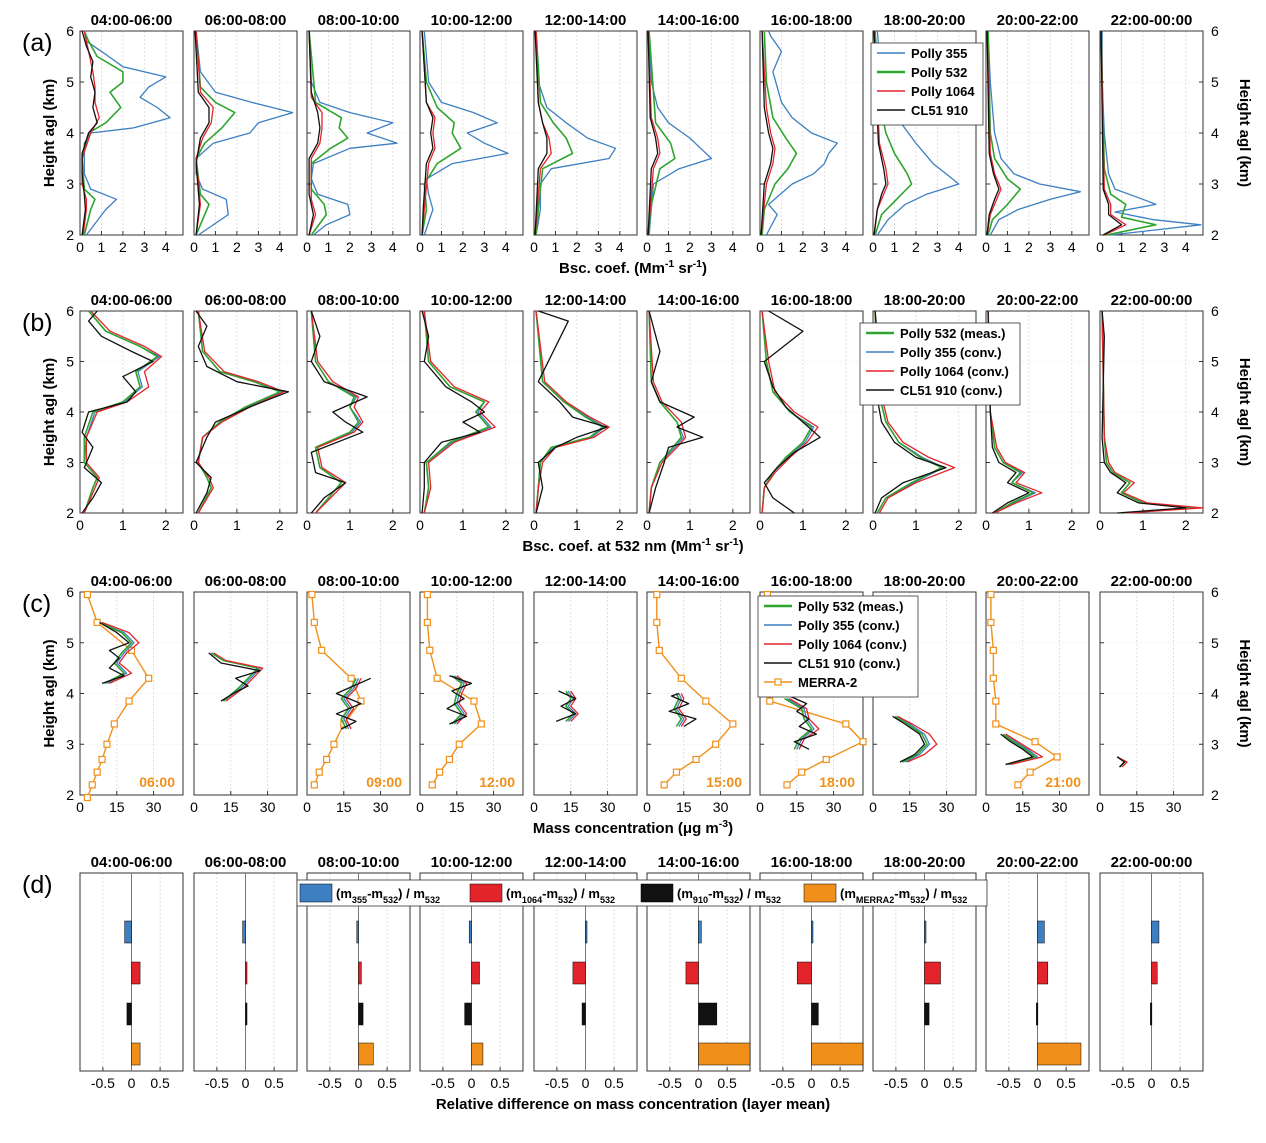 The height and width of the screenshot is (1143, 1266). What do you see at coordinates (357, 694) in the screenshot?
I see `subplot: 08:00-10:00 0 15 30 09:00` at bounding box center [357, 694].